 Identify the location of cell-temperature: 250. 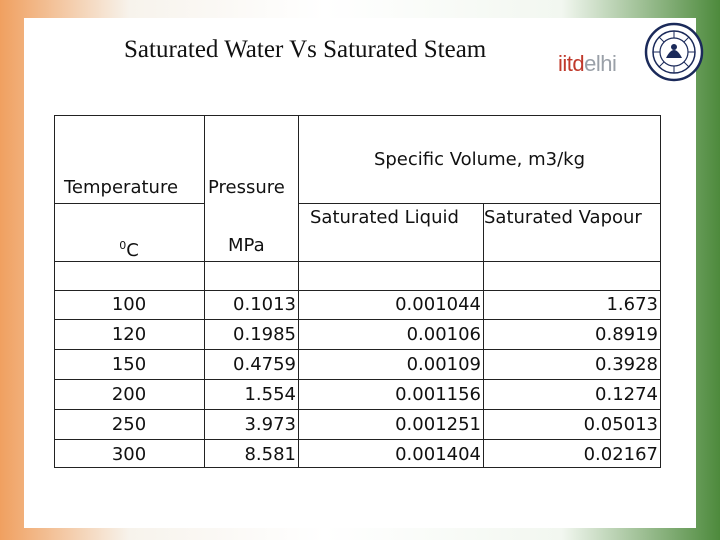
(129, 424).